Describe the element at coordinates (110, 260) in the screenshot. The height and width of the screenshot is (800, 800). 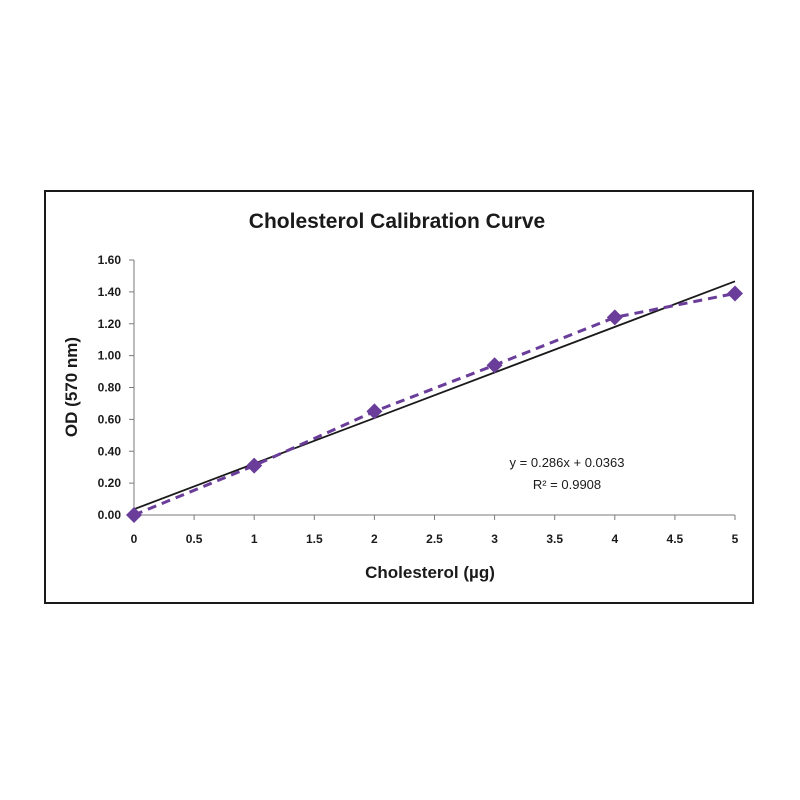
I see `y-tick-label: 1.60` at that location.